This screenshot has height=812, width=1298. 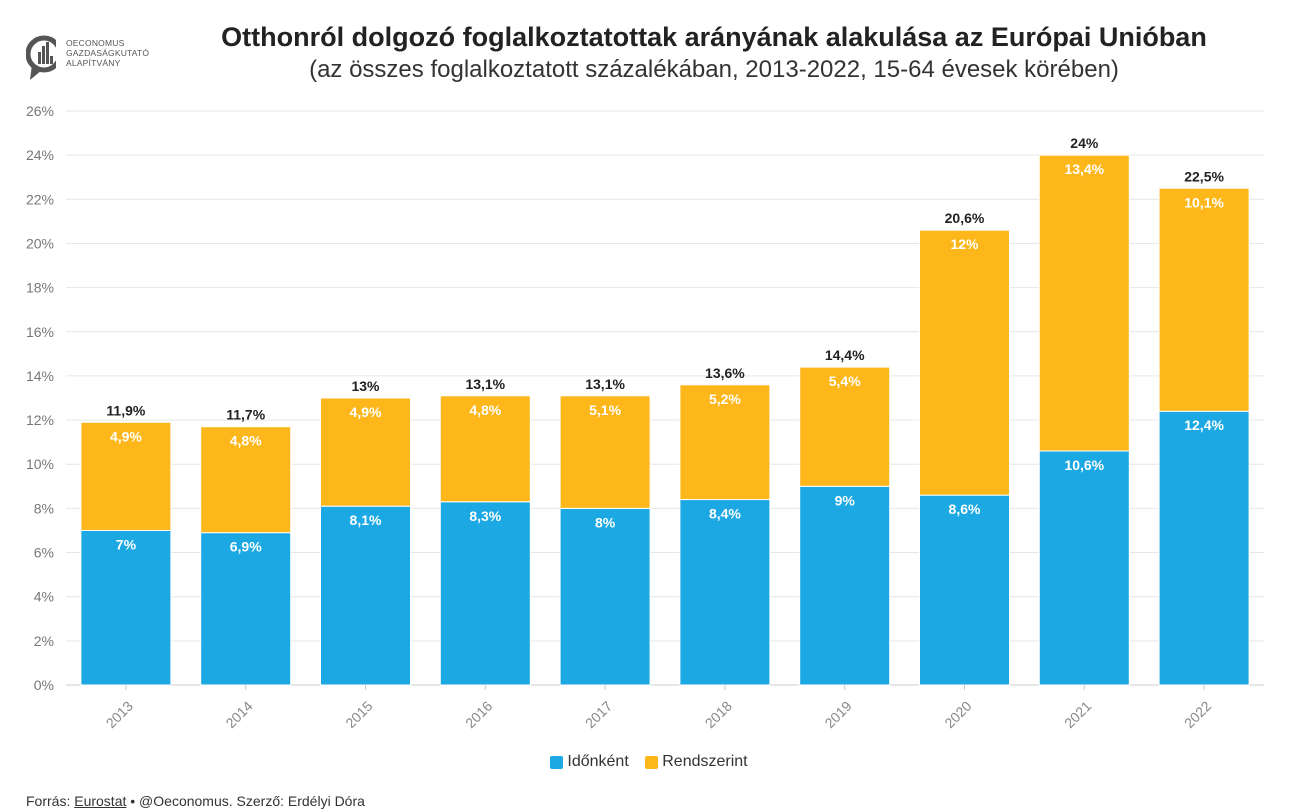 What do you see at coordinates (93, 63) in the screenshot?
I see `logo-line-3: ALAPÍTVÁNY` at bounding box center [93, 63].